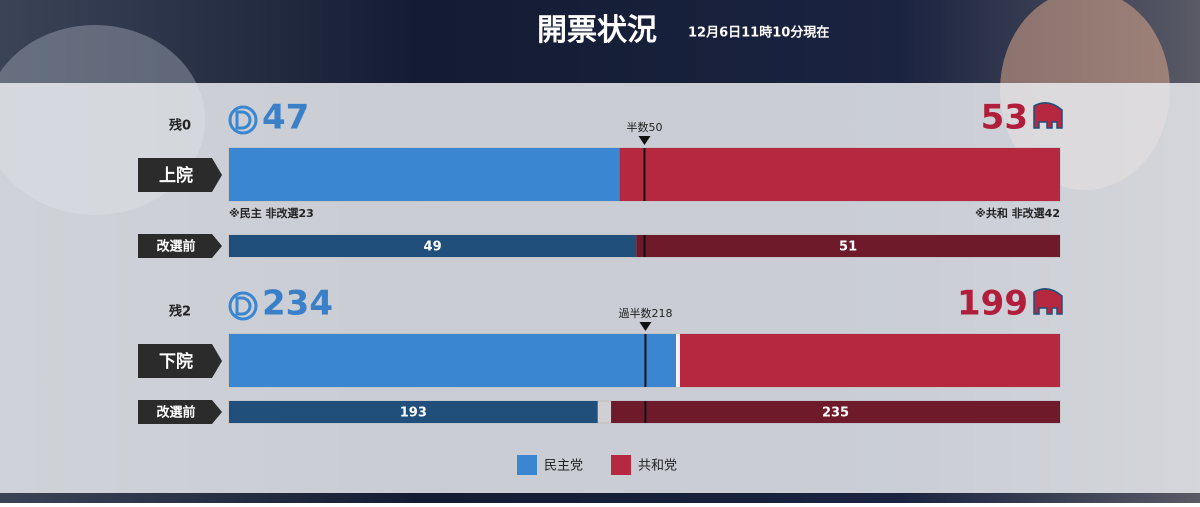 The width and height of the screenshot is (1200, 507). Describe the element at coordinates (1017, 213) in the screenshot. I see `note: ※共和 非改選42` at that location.